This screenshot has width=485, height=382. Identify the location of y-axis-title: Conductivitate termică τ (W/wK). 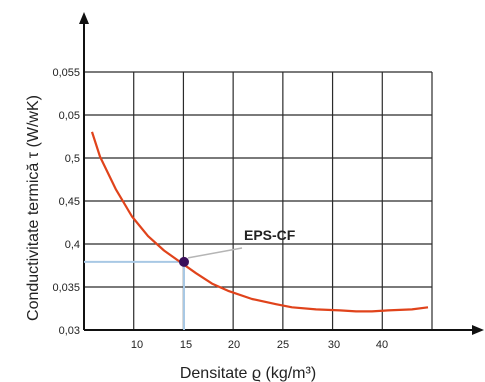
(33, 208).